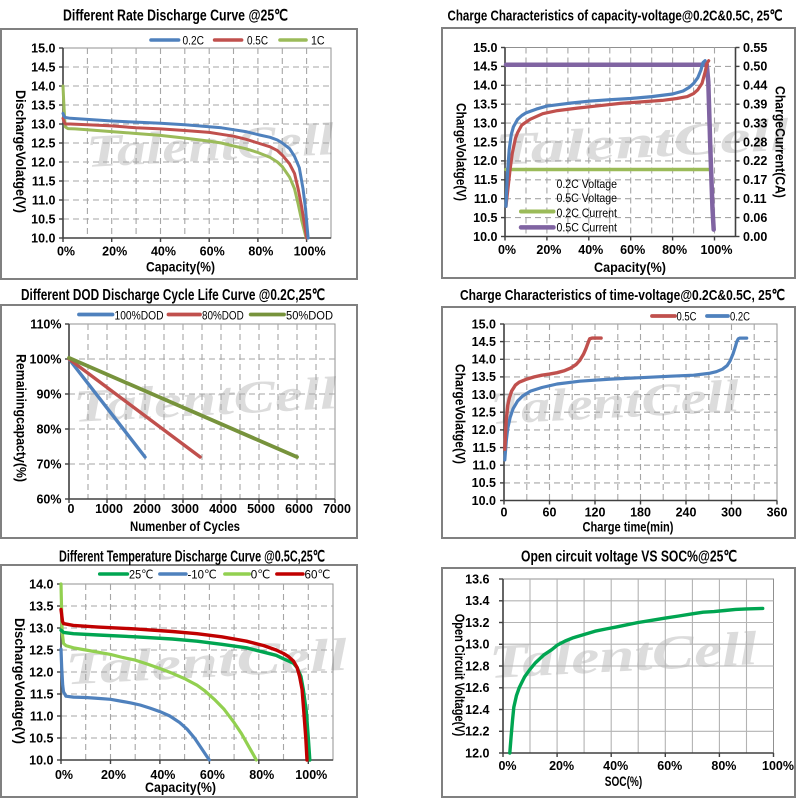 This screenshot has width=800, height=800. What do you see at coordinates (460, 414) in the screenshot?
I see `svg-text: ChargeVolatge(V)` at bounding box center [460, 414].